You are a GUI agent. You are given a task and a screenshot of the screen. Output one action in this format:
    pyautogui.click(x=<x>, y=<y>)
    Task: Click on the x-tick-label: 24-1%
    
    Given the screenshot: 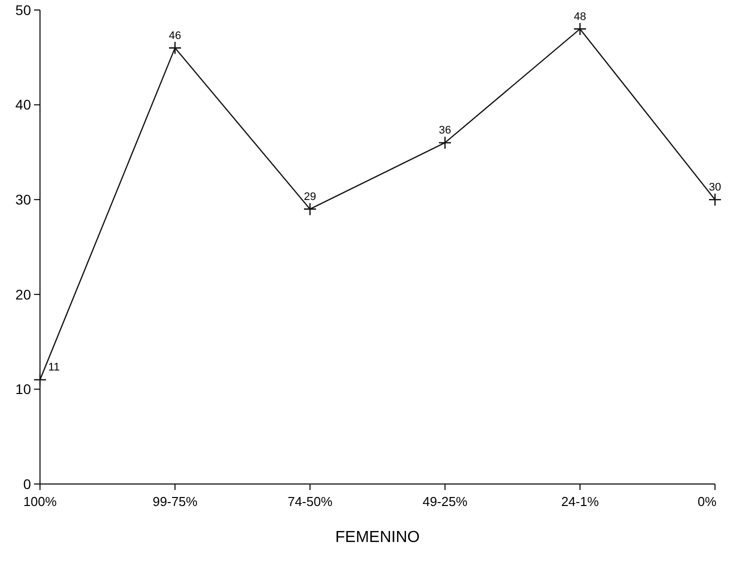 What is the action you would take?
    pyautogui.click(x=580, y=501)
    